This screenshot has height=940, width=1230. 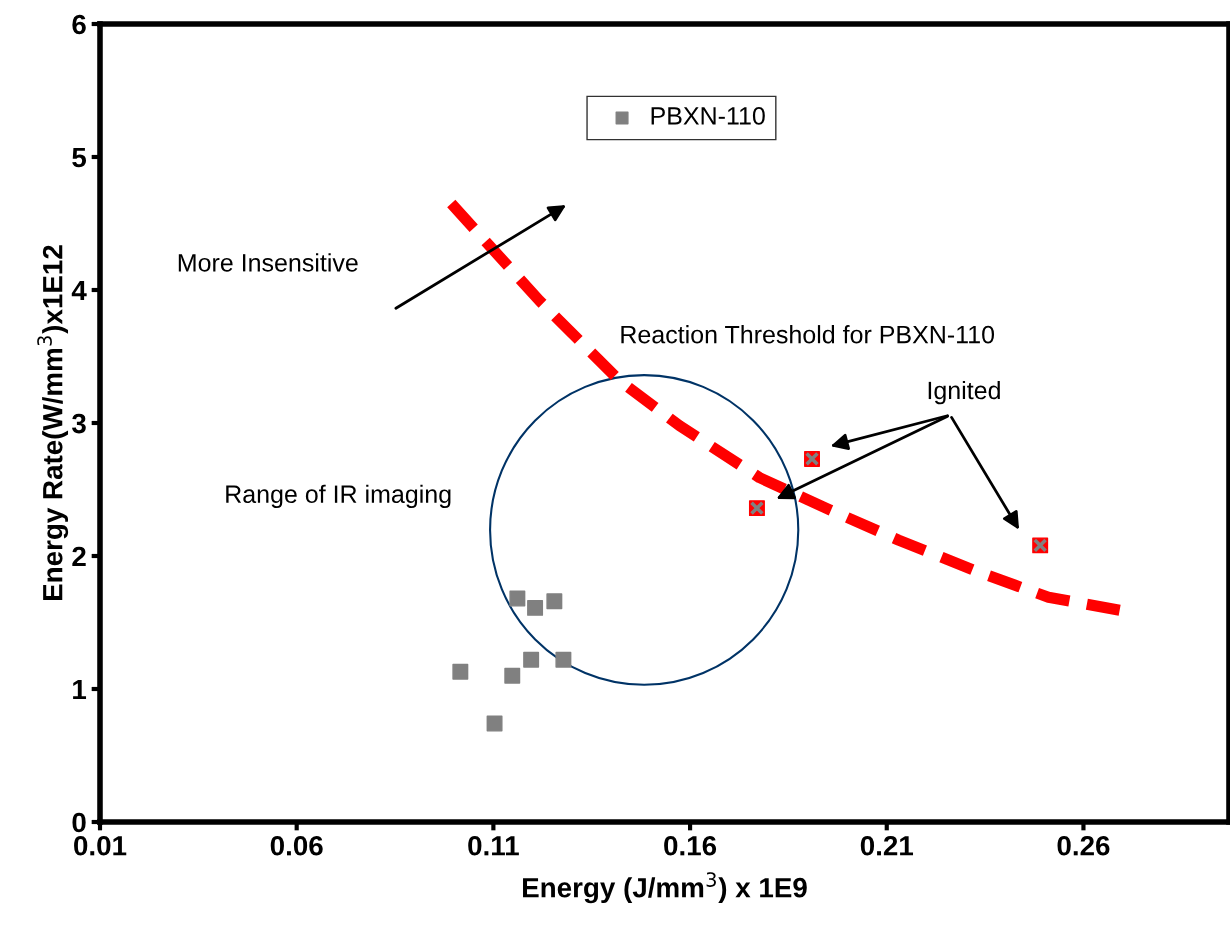 I want to click on y-tick-label: 3, so click(x=79, y=423).